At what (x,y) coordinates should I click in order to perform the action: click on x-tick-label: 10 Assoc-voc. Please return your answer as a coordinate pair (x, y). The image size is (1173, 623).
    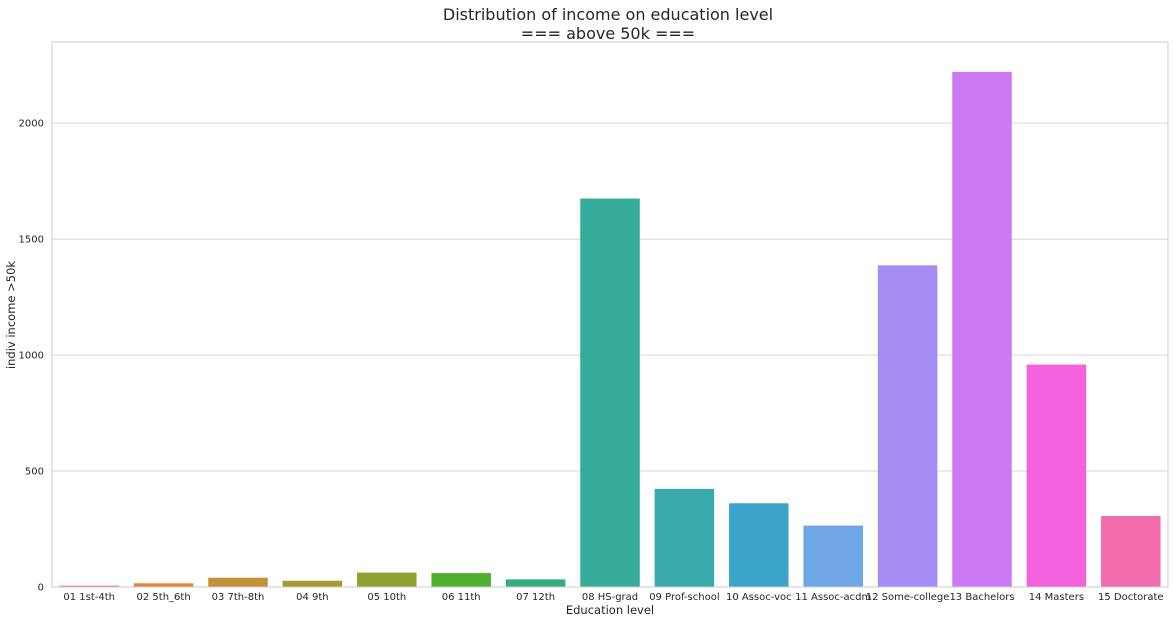
    Looking at the image, I should click on (759, 597).